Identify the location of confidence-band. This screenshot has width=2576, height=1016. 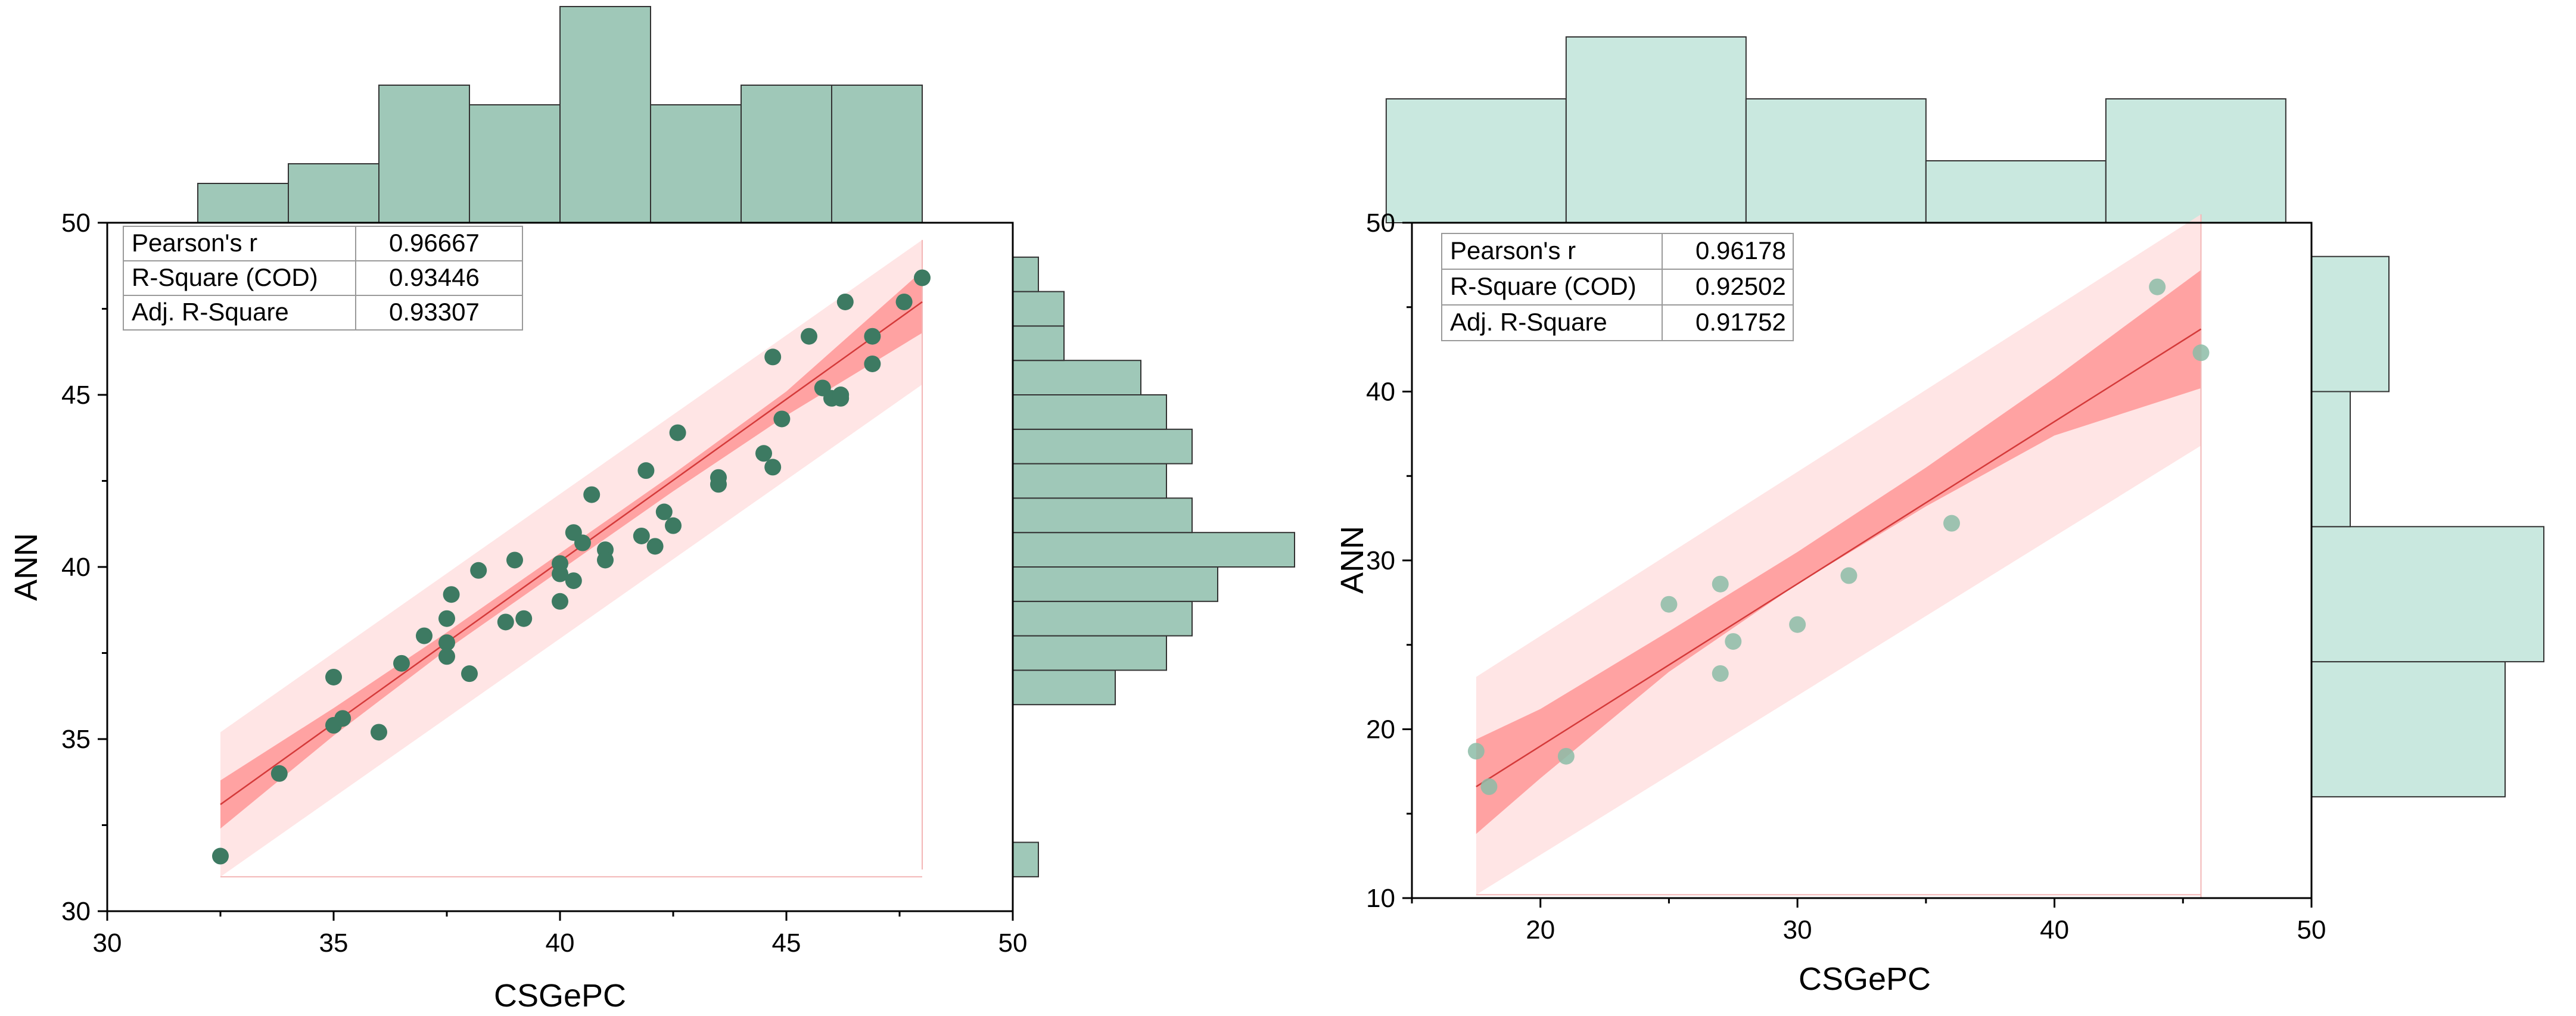
(571, 549).